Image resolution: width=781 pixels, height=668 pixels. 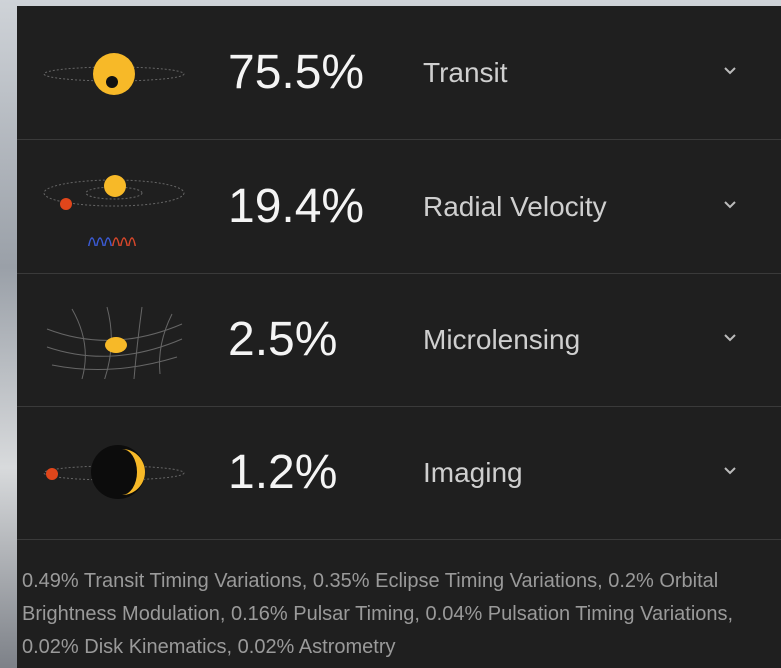 What do you see at coordinates (465, 72) in the screenshot?
I see `method-name: Transit` at bounding box center [465, 72].